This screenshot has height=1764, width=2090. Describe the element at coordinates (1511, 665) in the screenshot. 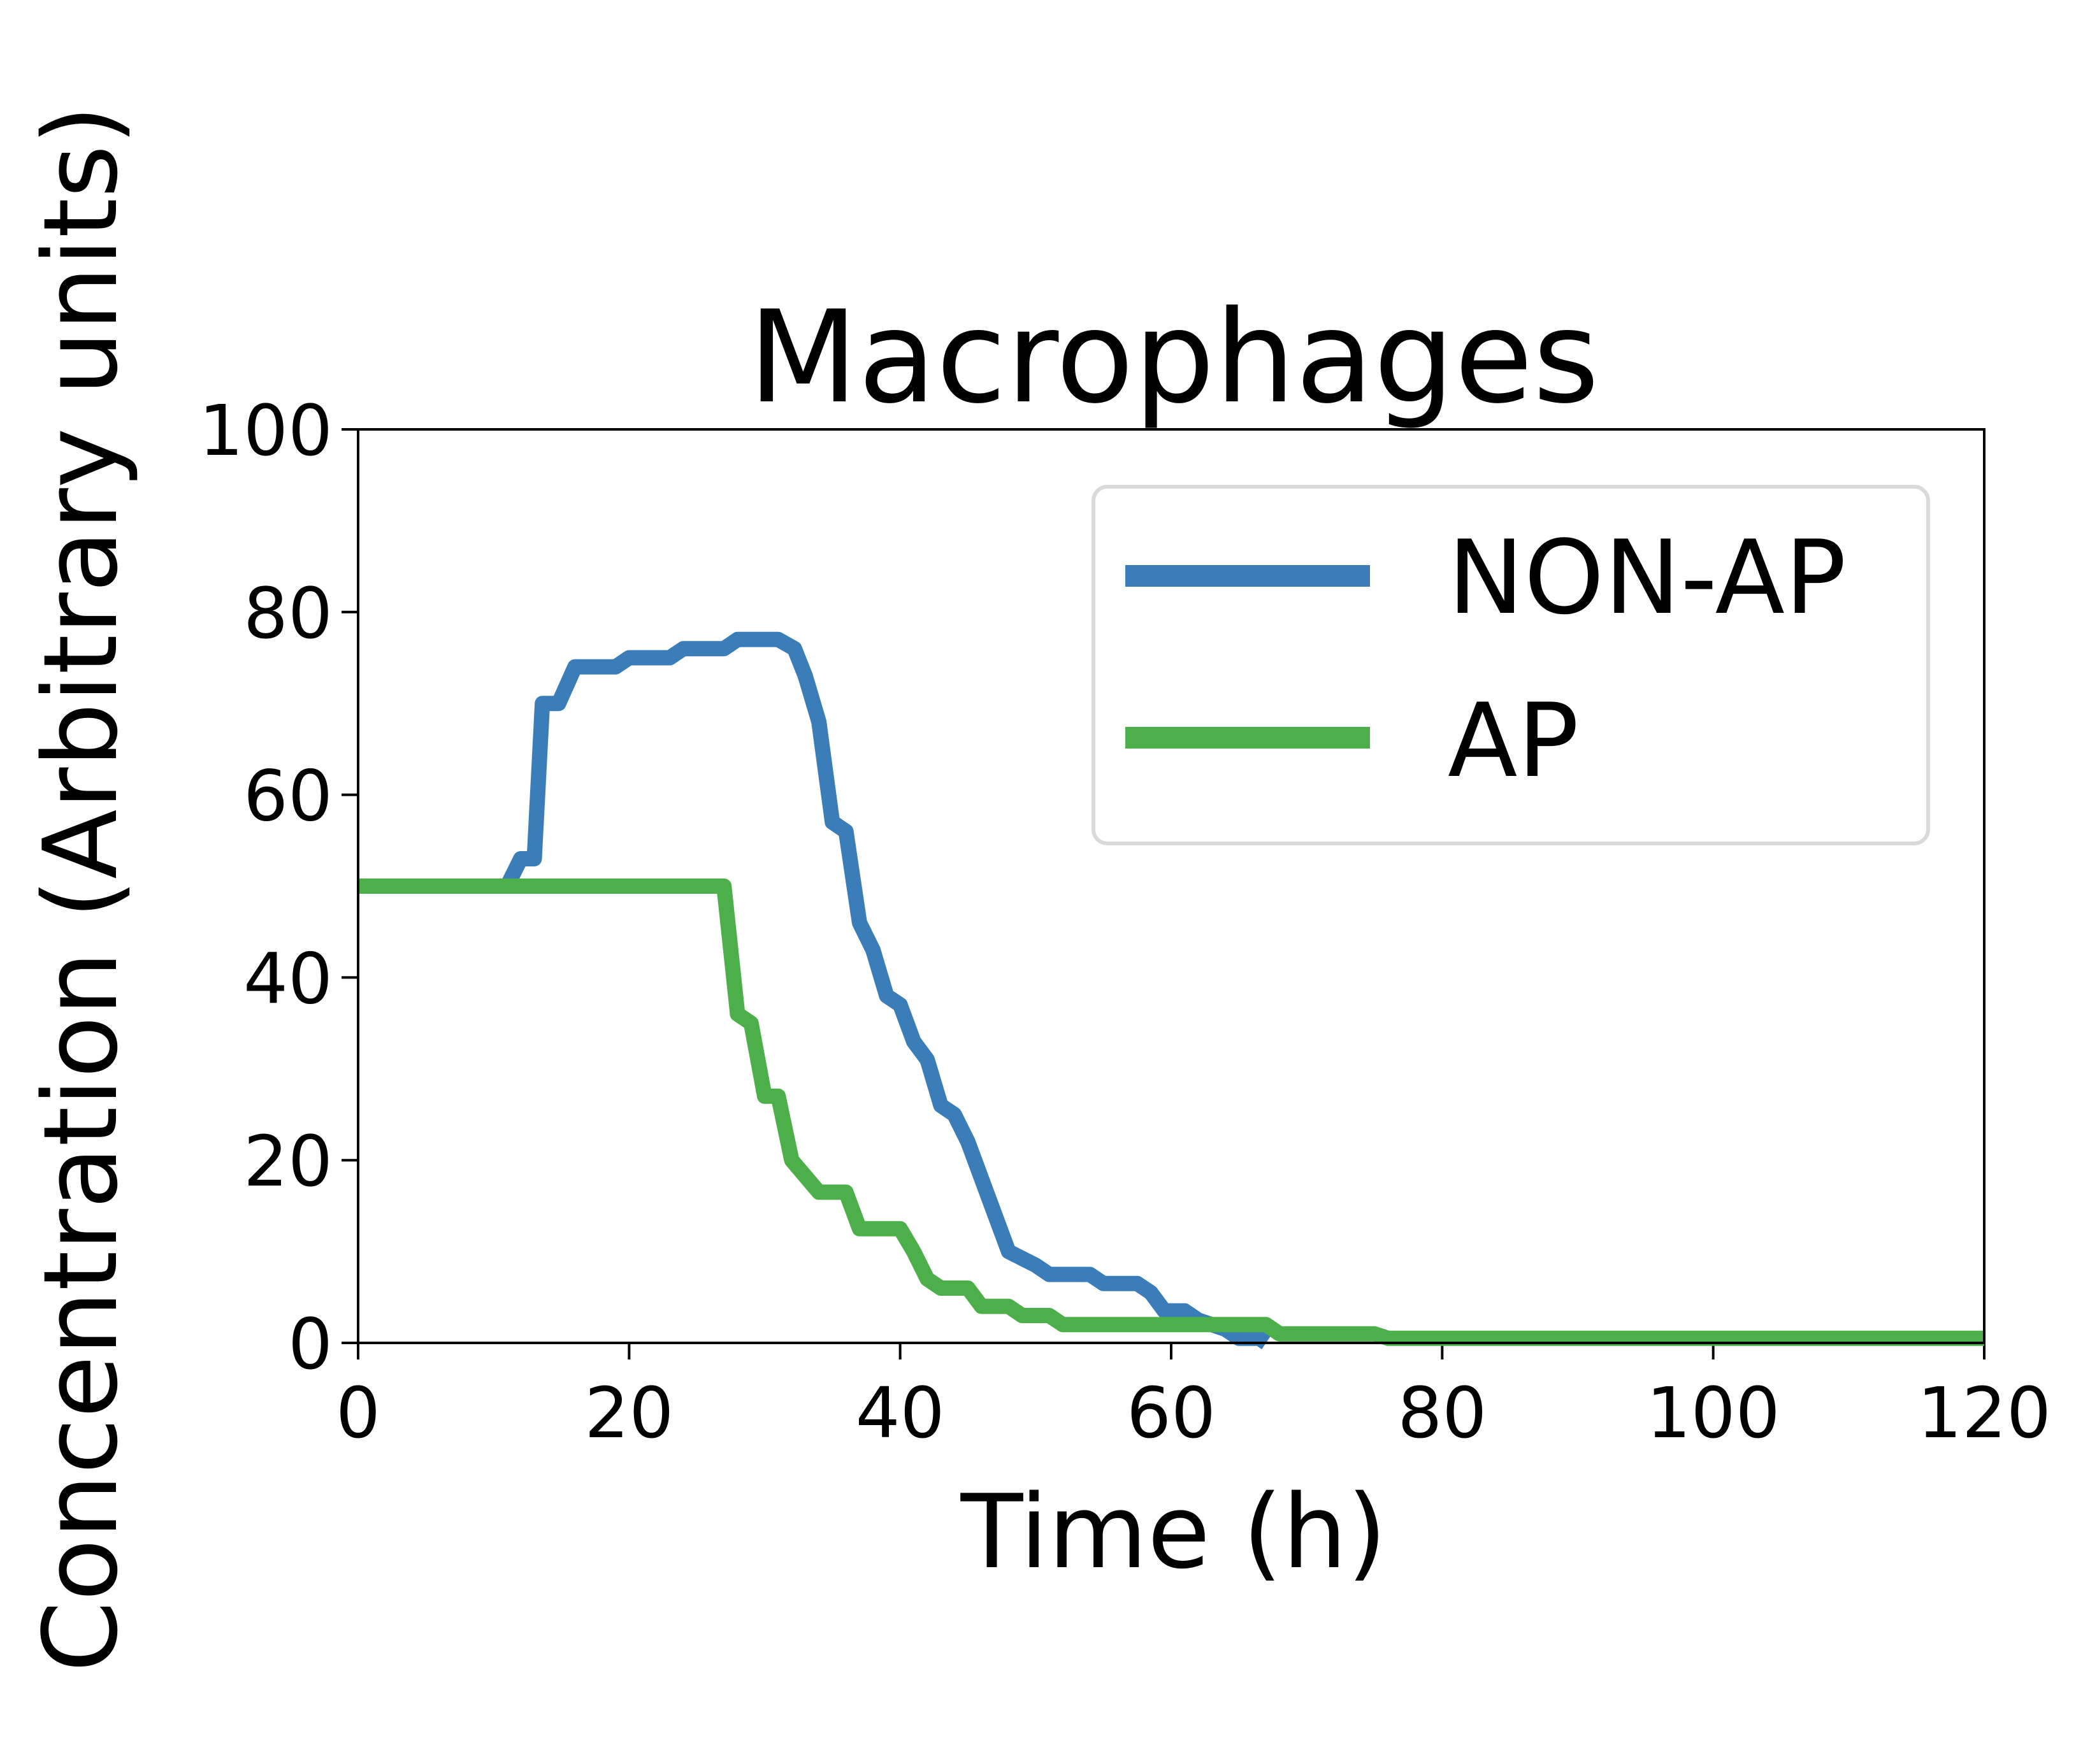

I see `legend: NON-AP AP` at that location.